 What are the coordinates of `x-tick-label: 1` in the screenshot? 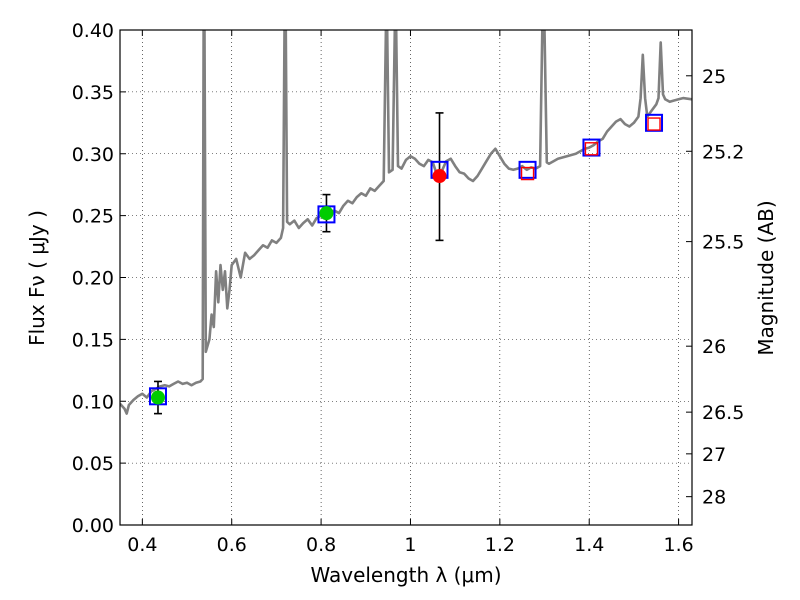 It's located at (410, 545).